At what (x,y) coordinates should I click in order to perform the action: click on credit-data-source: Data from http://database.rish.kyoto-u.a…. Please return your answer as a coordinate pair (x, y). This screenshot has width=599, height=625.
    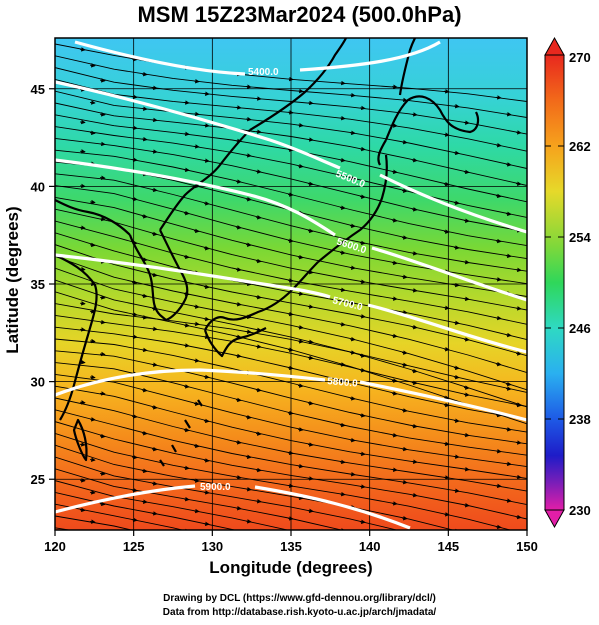
    Looking at the image, I should click on (299, 612).